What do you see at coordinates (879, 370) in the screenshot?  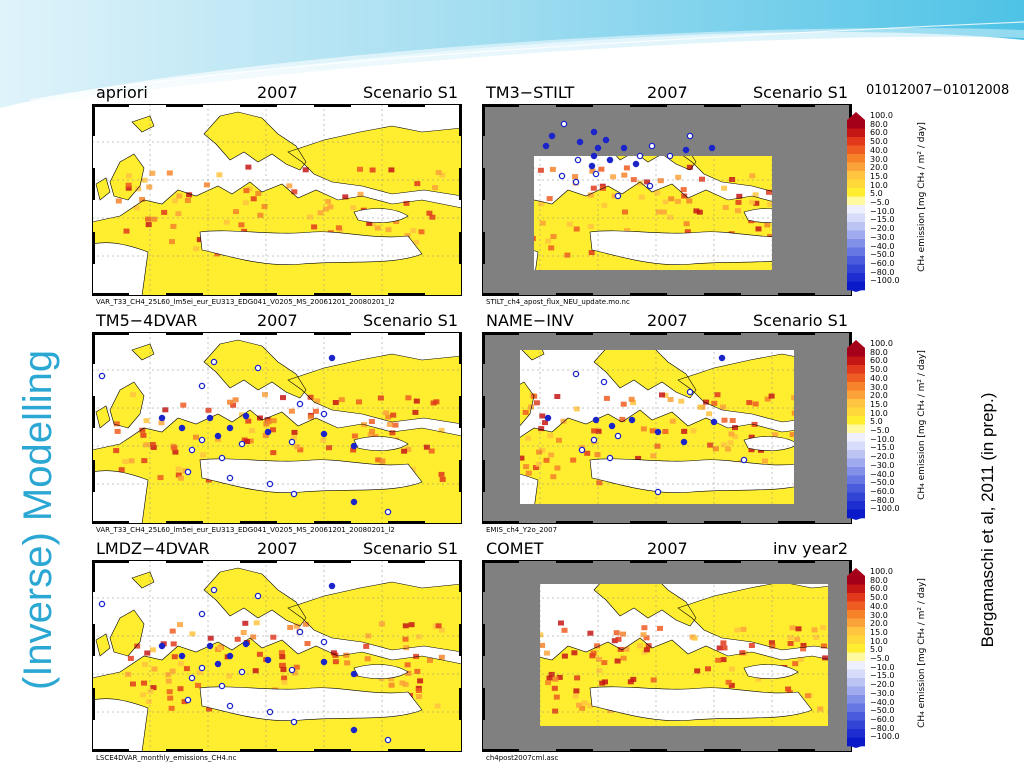 I see `colorbar-tick-label: 50.0` at bounding box center [879, 370].